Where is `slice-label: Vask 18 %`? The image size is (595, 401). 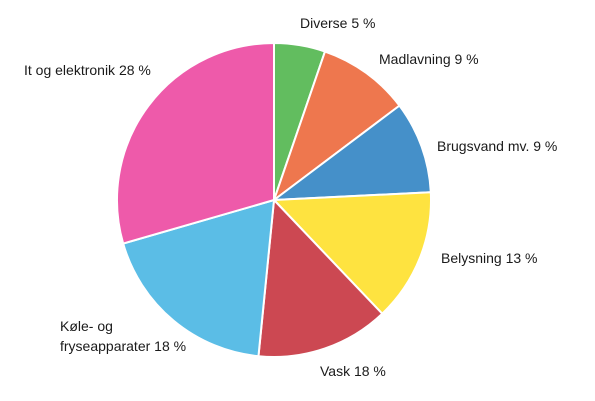 slice-label: Vask 18 % is located at coordinates (353, 371).